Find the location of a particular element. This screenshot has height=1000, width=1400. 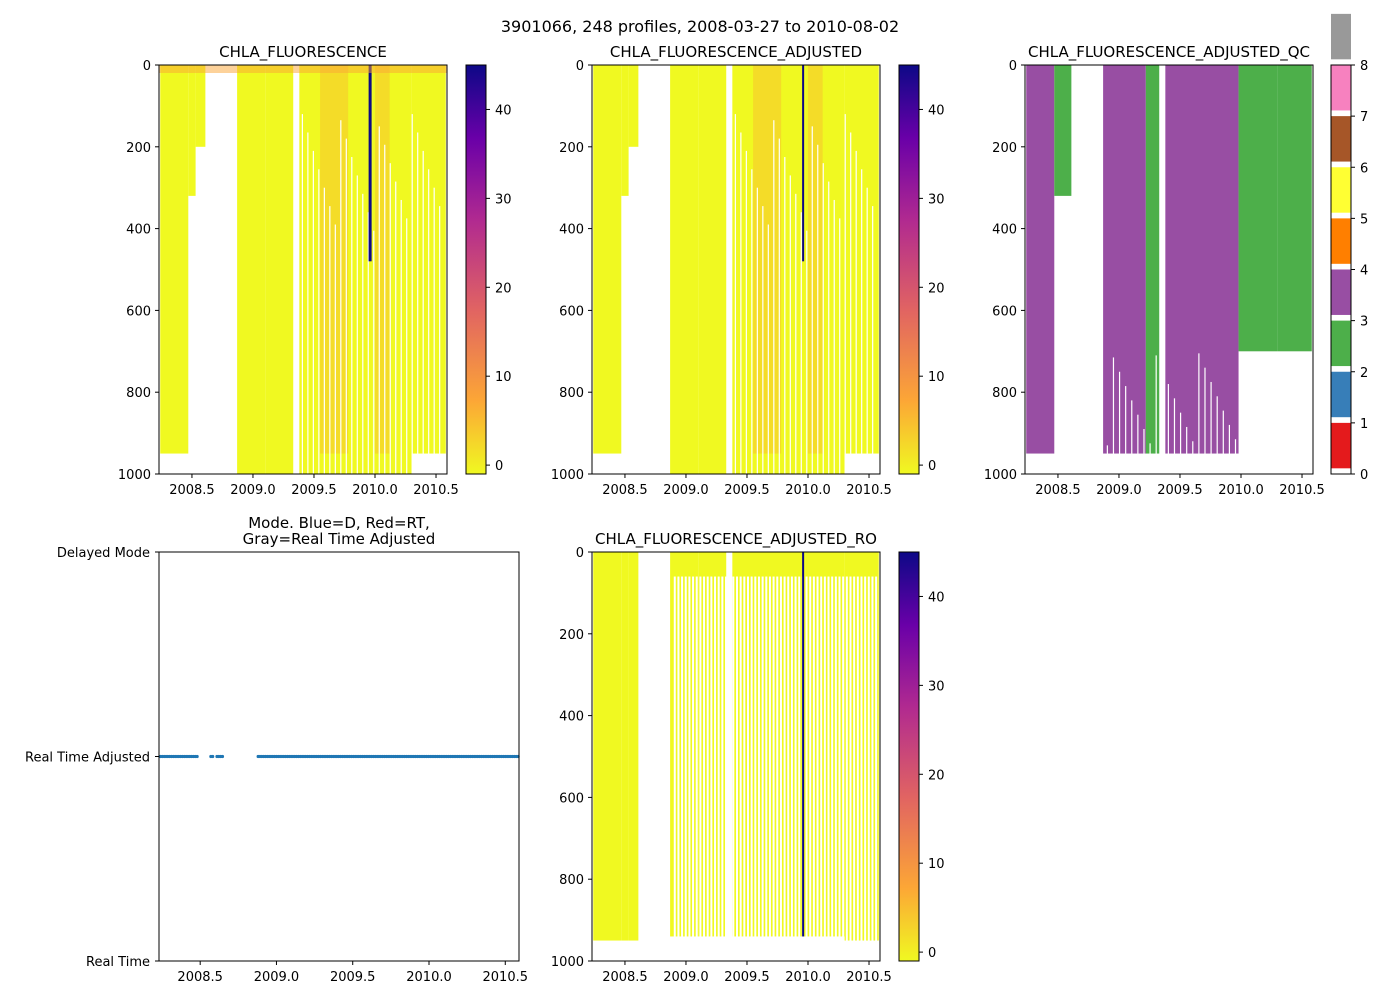

colorbar-tick-label: 40 is located at coordinates (503, 110).